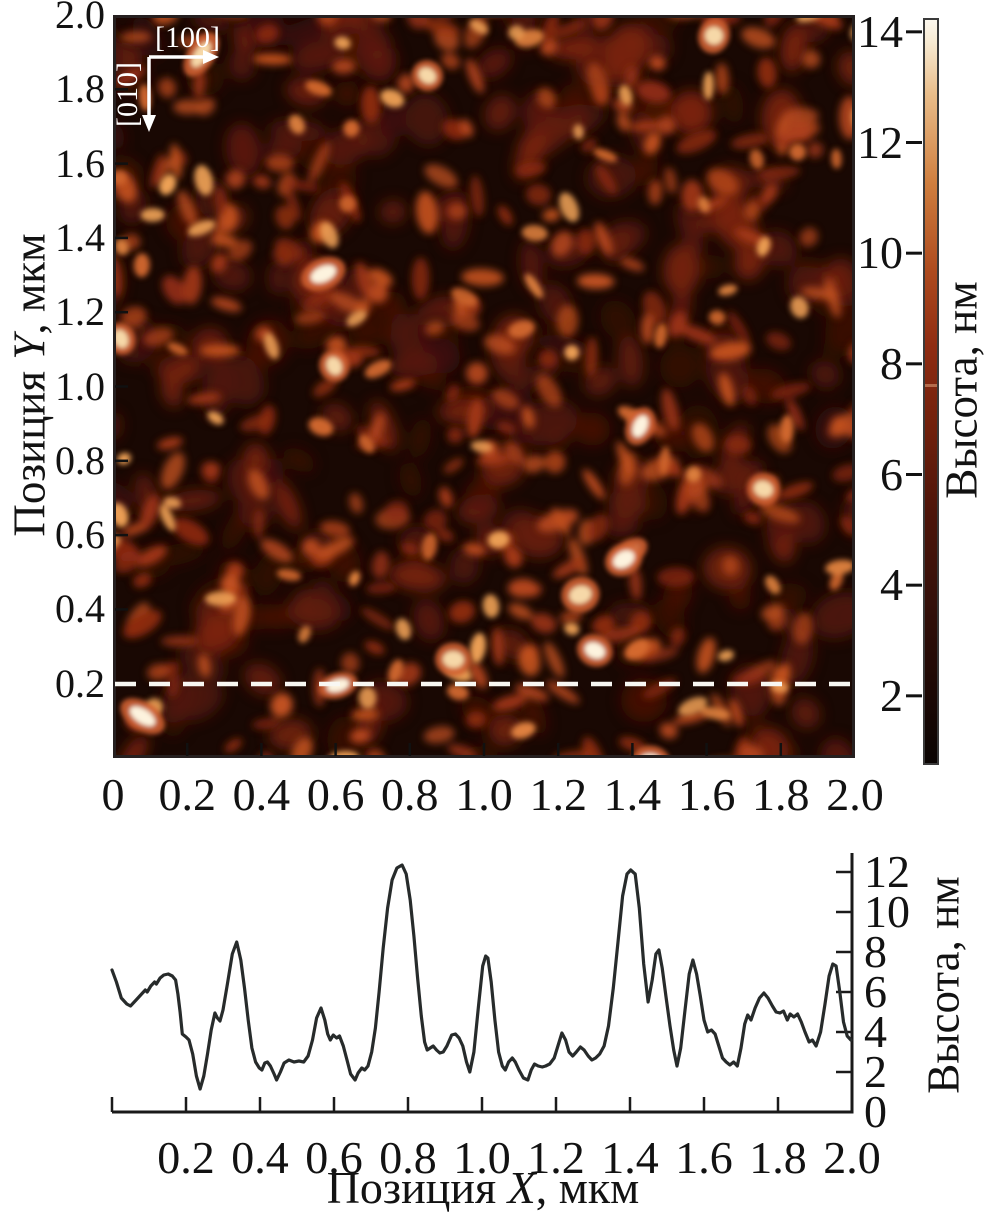 The width and height of the screenshot is (984, 1223). Describe the element at coordinates (80, 312) in the screenshot. I see `afm-y-tick-label: 1.2` at that location.